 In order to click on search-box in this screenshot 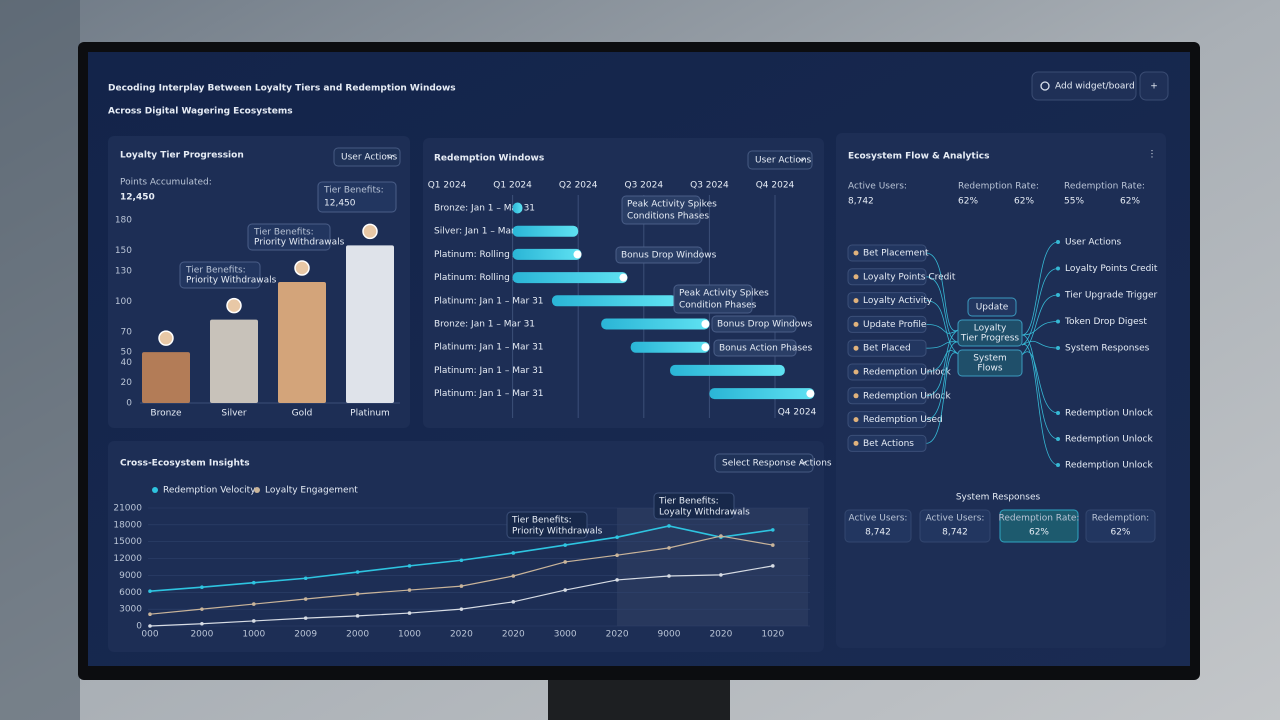, I will do `click(1084, 86)`.